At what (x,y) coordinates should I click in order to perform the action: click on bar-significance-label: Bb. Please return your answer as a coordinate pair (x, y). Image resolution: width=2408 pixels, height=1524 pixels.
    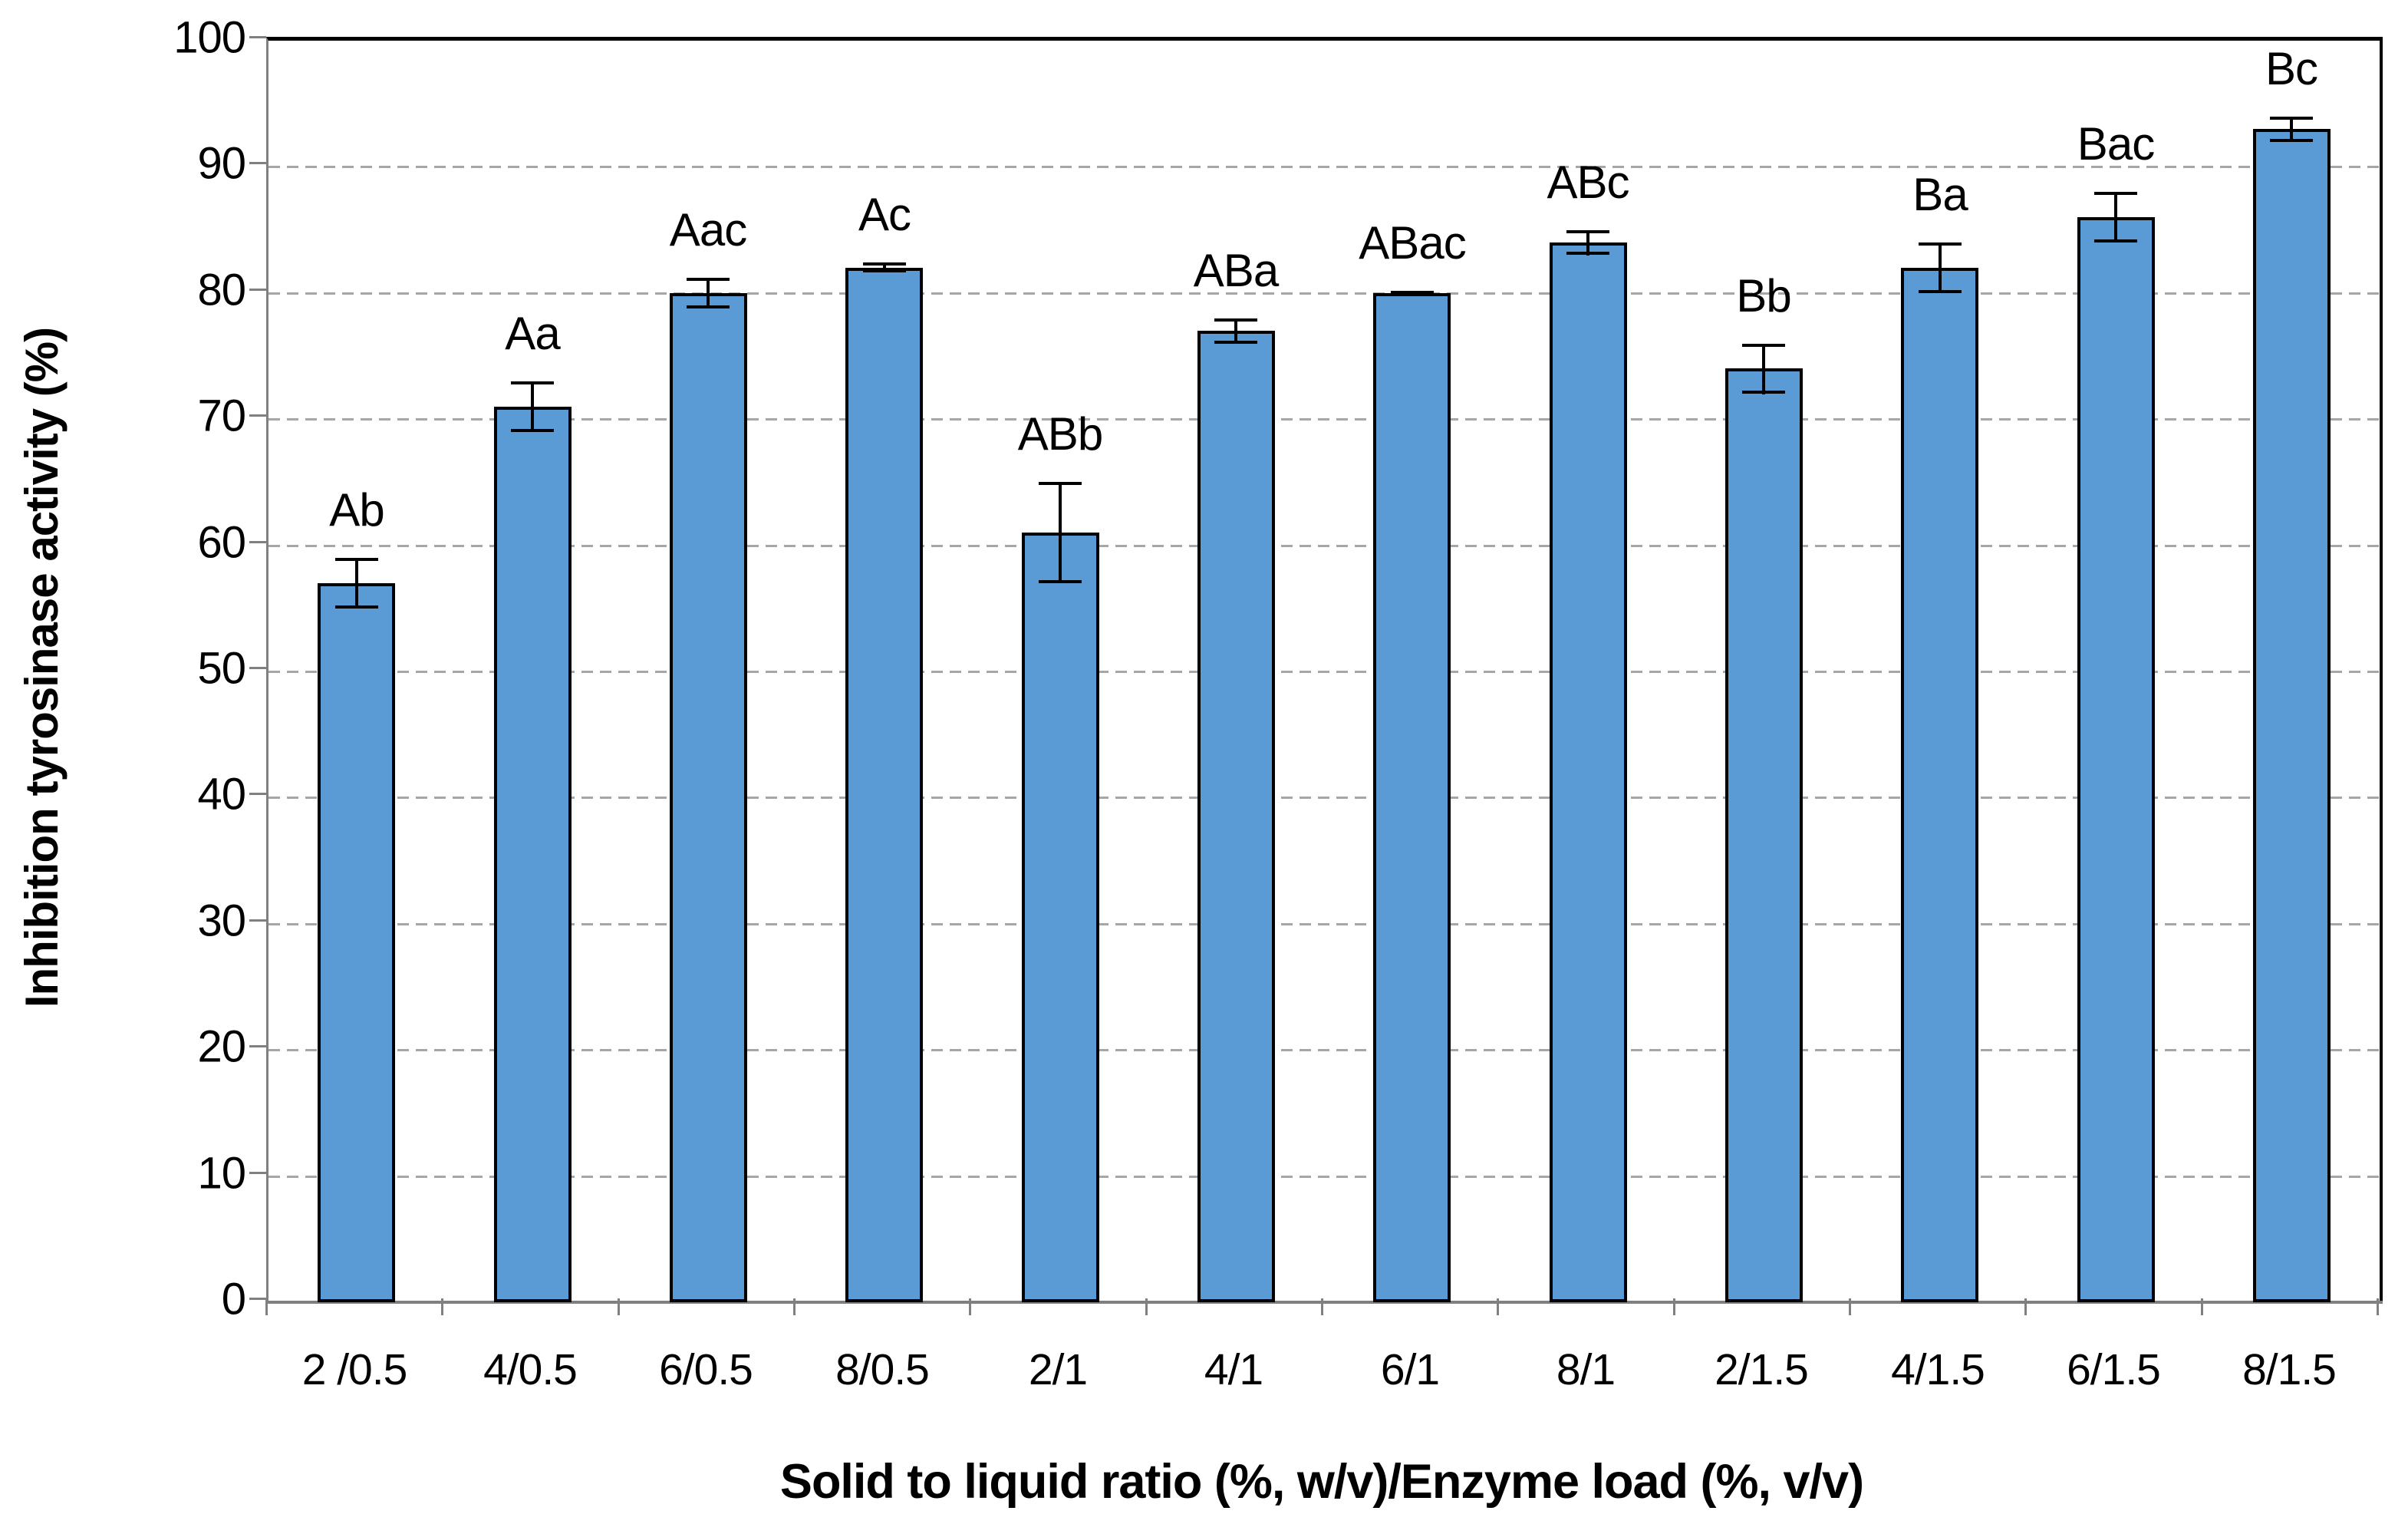
    Looking at the image, I should click on (1763, 296).